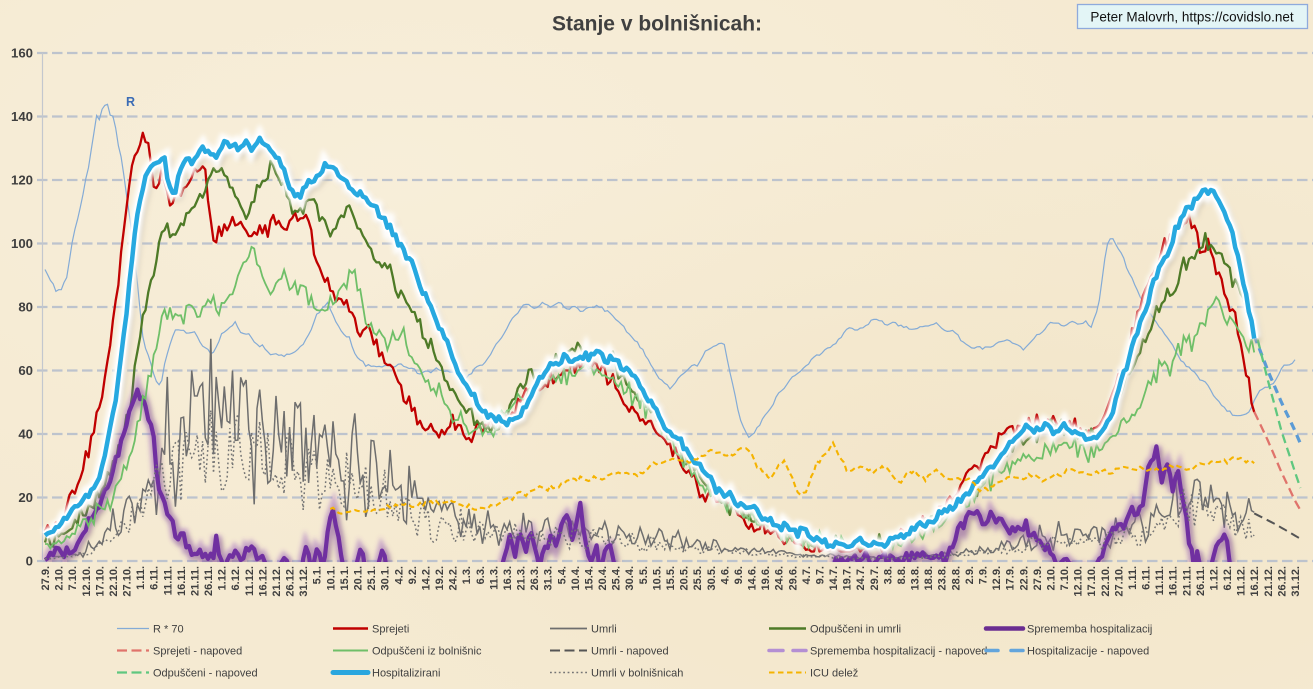 The image size is (1313, 689). What do you see at coordinates (698, 578) in the screenshot?
I see `svg-text: 25.5.` at bounding box center [698, 578].